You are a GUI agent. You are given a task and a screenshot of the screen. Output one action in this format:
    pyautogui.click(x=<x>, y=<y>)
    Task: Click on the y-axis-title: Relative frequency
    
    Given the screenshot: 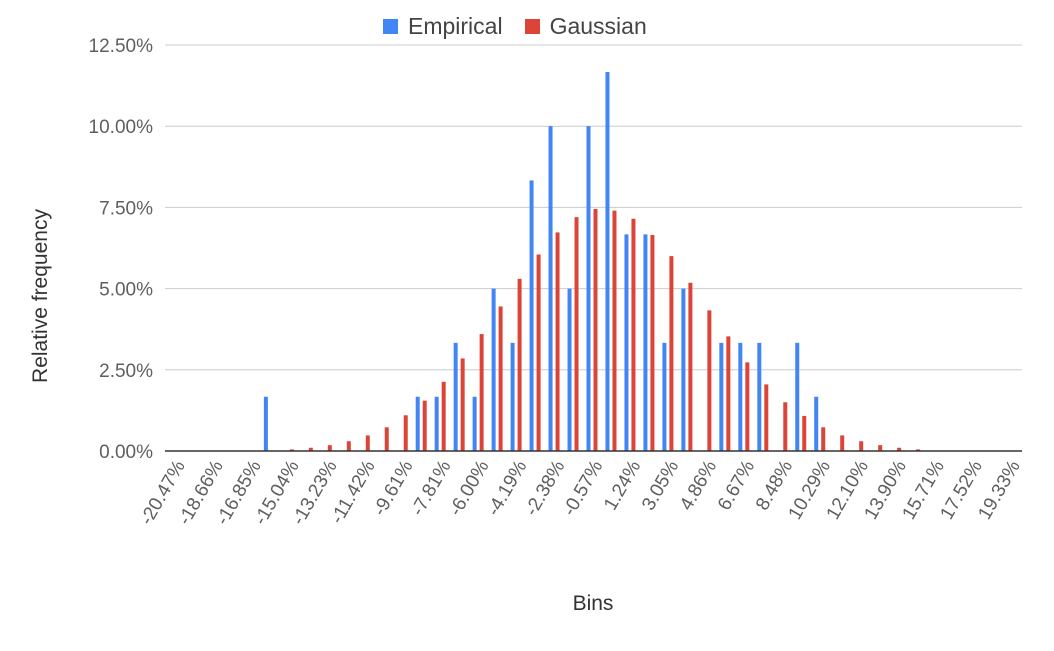 What is the action you would take?
    pyautogui.click(x=40, y=296)
    